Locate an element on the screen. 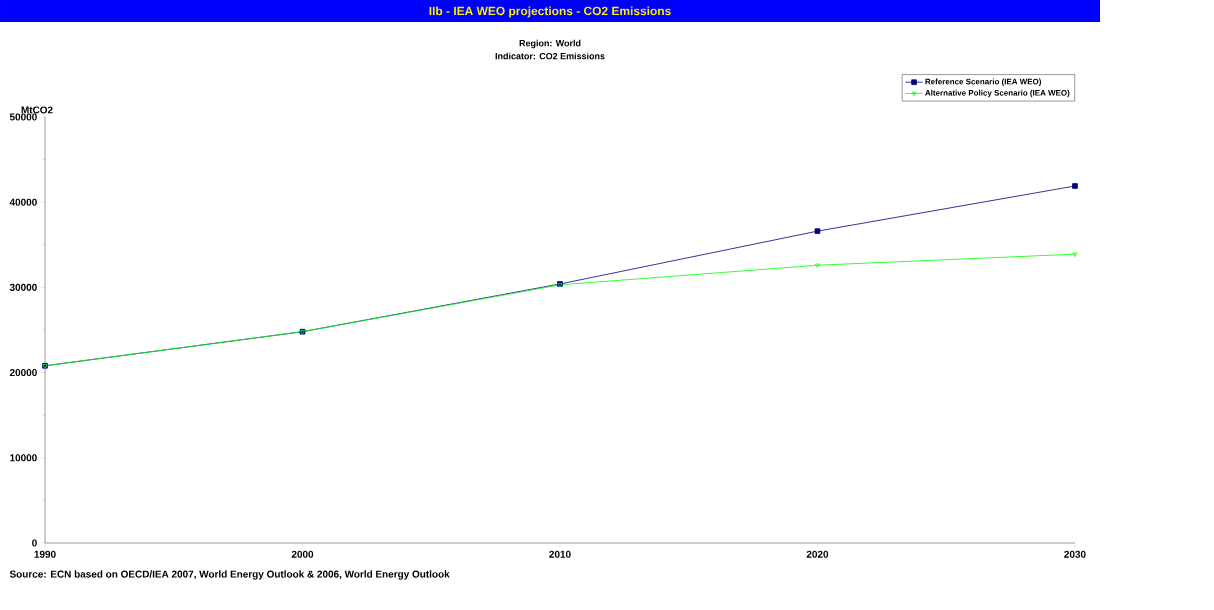 The image size is (1214, 610). y-tick-label: 10000 is located at coordinates (23, 458).